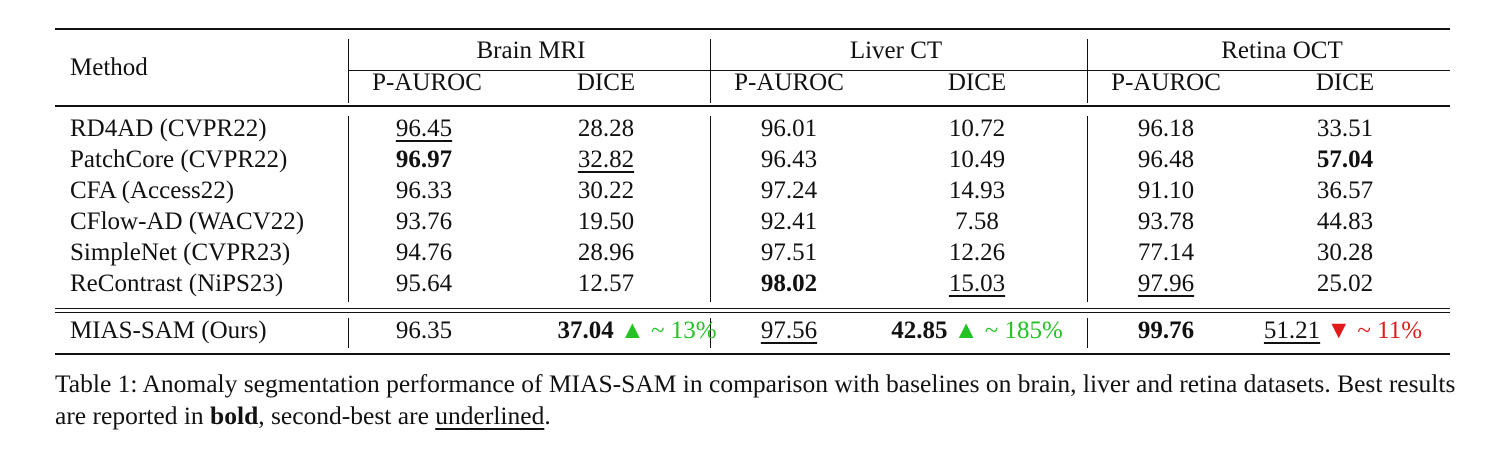  I want to click on caption-text: , second-best are, so click(347, 415).